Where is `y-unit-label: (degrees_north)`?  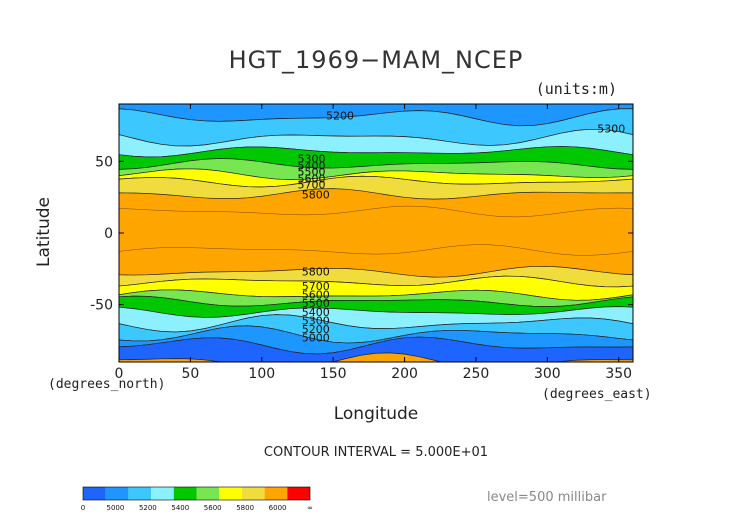 y-unit-label: (degrees_north) is located at coordinates (107, 384).